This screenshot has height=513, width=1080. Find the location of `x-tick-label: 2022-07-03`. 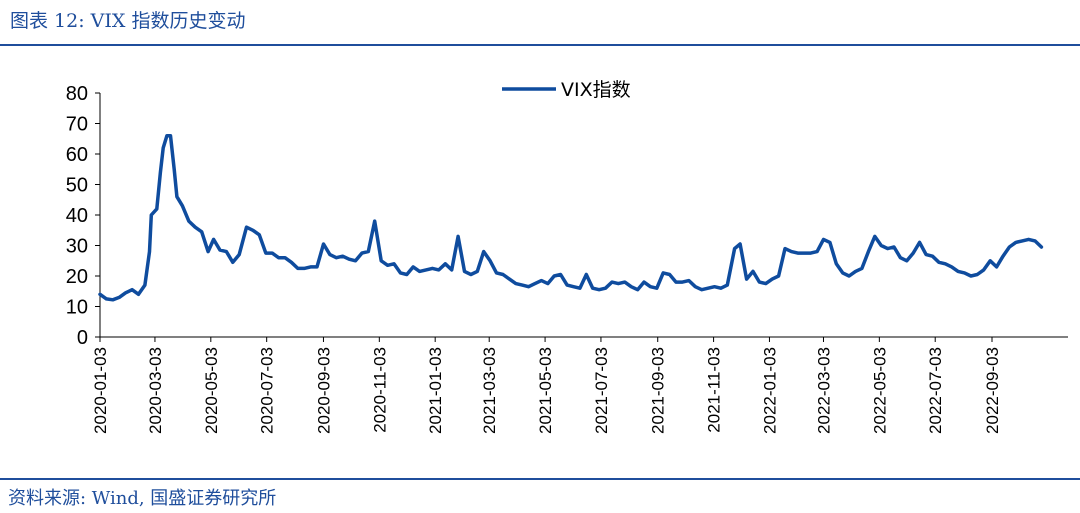

x-tick-label: 2022-07-03 is located at coordinates (935, 390).